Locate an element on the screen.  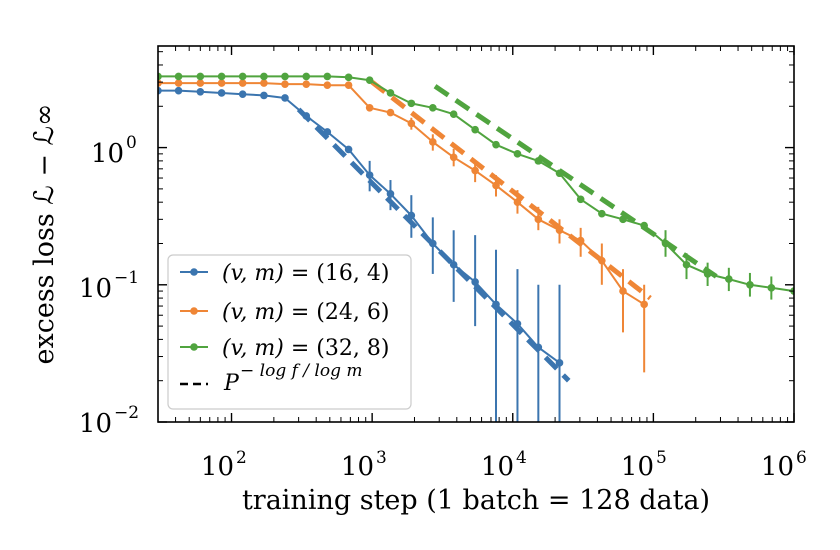
y-tick-labels: 10 0 10 −1 10 −2 is located at coordinates (109, 286).